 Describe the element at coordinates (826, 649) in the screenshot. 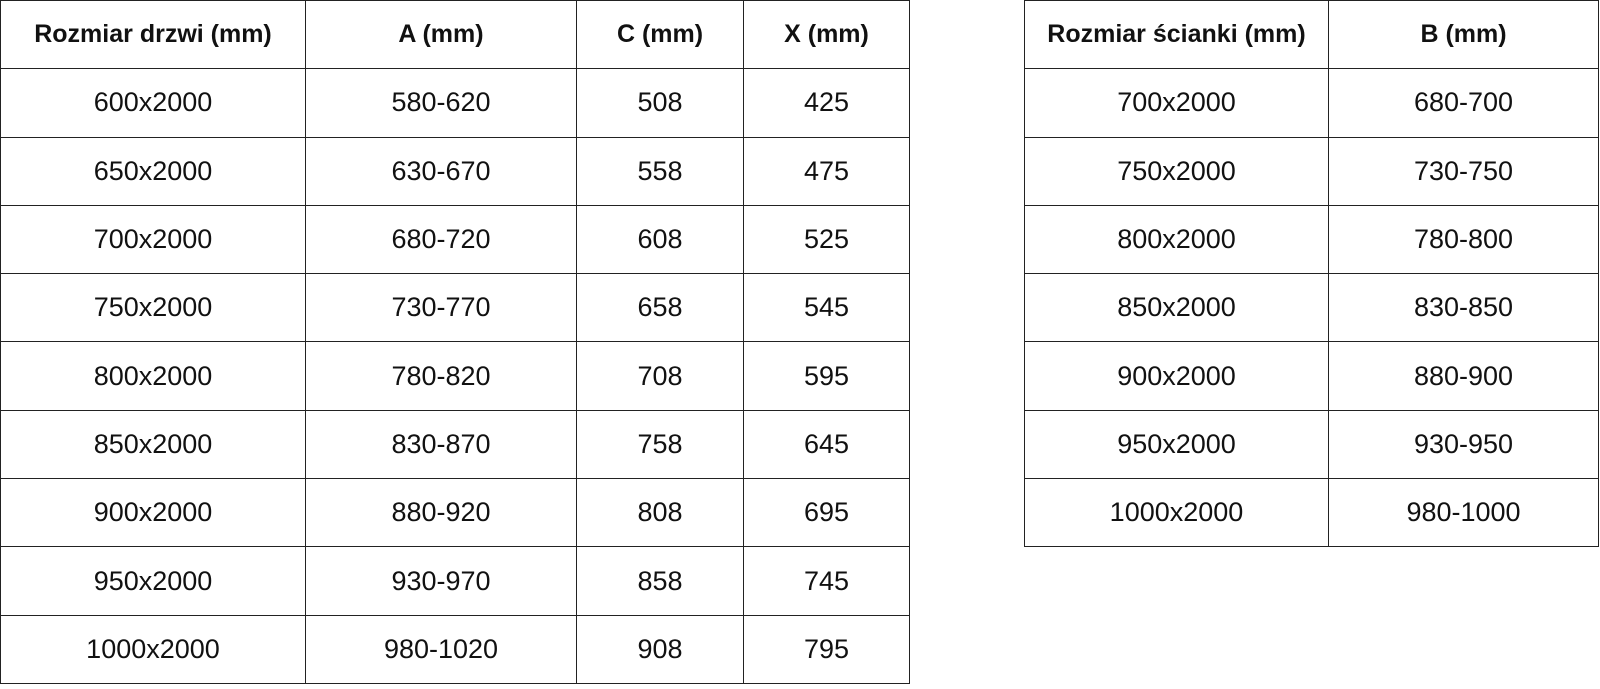

I see `table-cell: 795` at that location.